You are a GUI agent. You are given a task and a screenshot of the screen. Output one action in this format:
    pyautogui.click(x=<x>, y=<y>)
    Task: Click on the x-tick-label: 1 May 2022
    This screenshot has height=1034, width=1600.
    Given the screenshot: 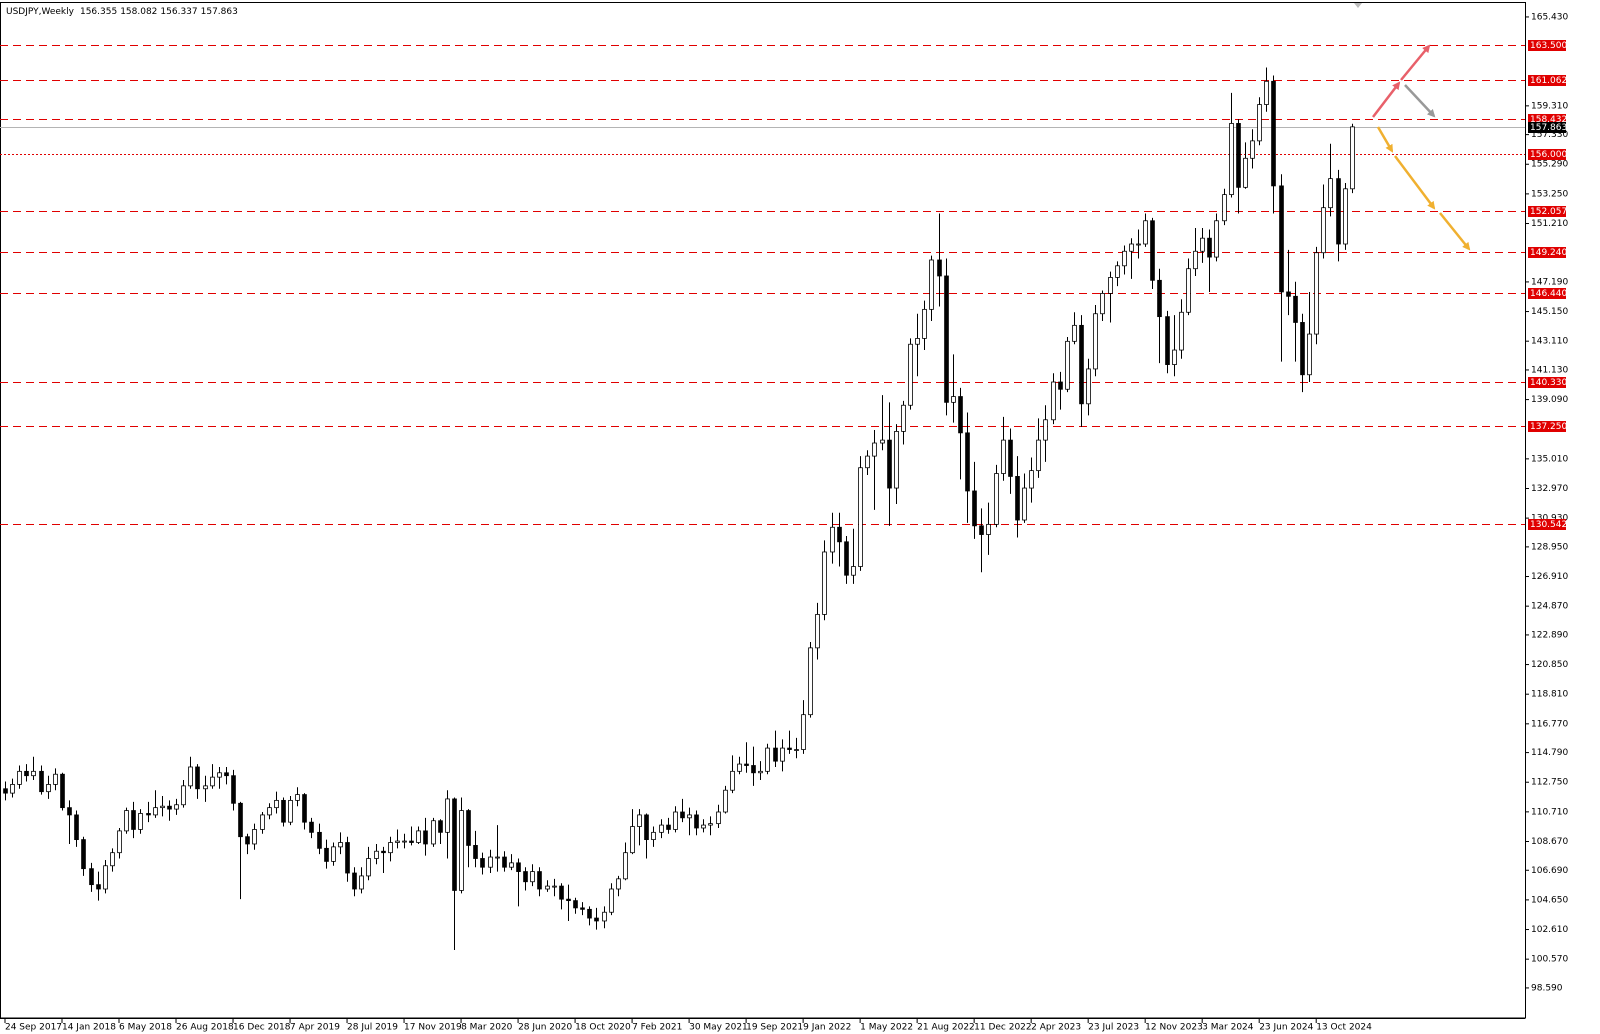 What is the action you would take?
    pyautogui.click(x=886, y=1028)
    